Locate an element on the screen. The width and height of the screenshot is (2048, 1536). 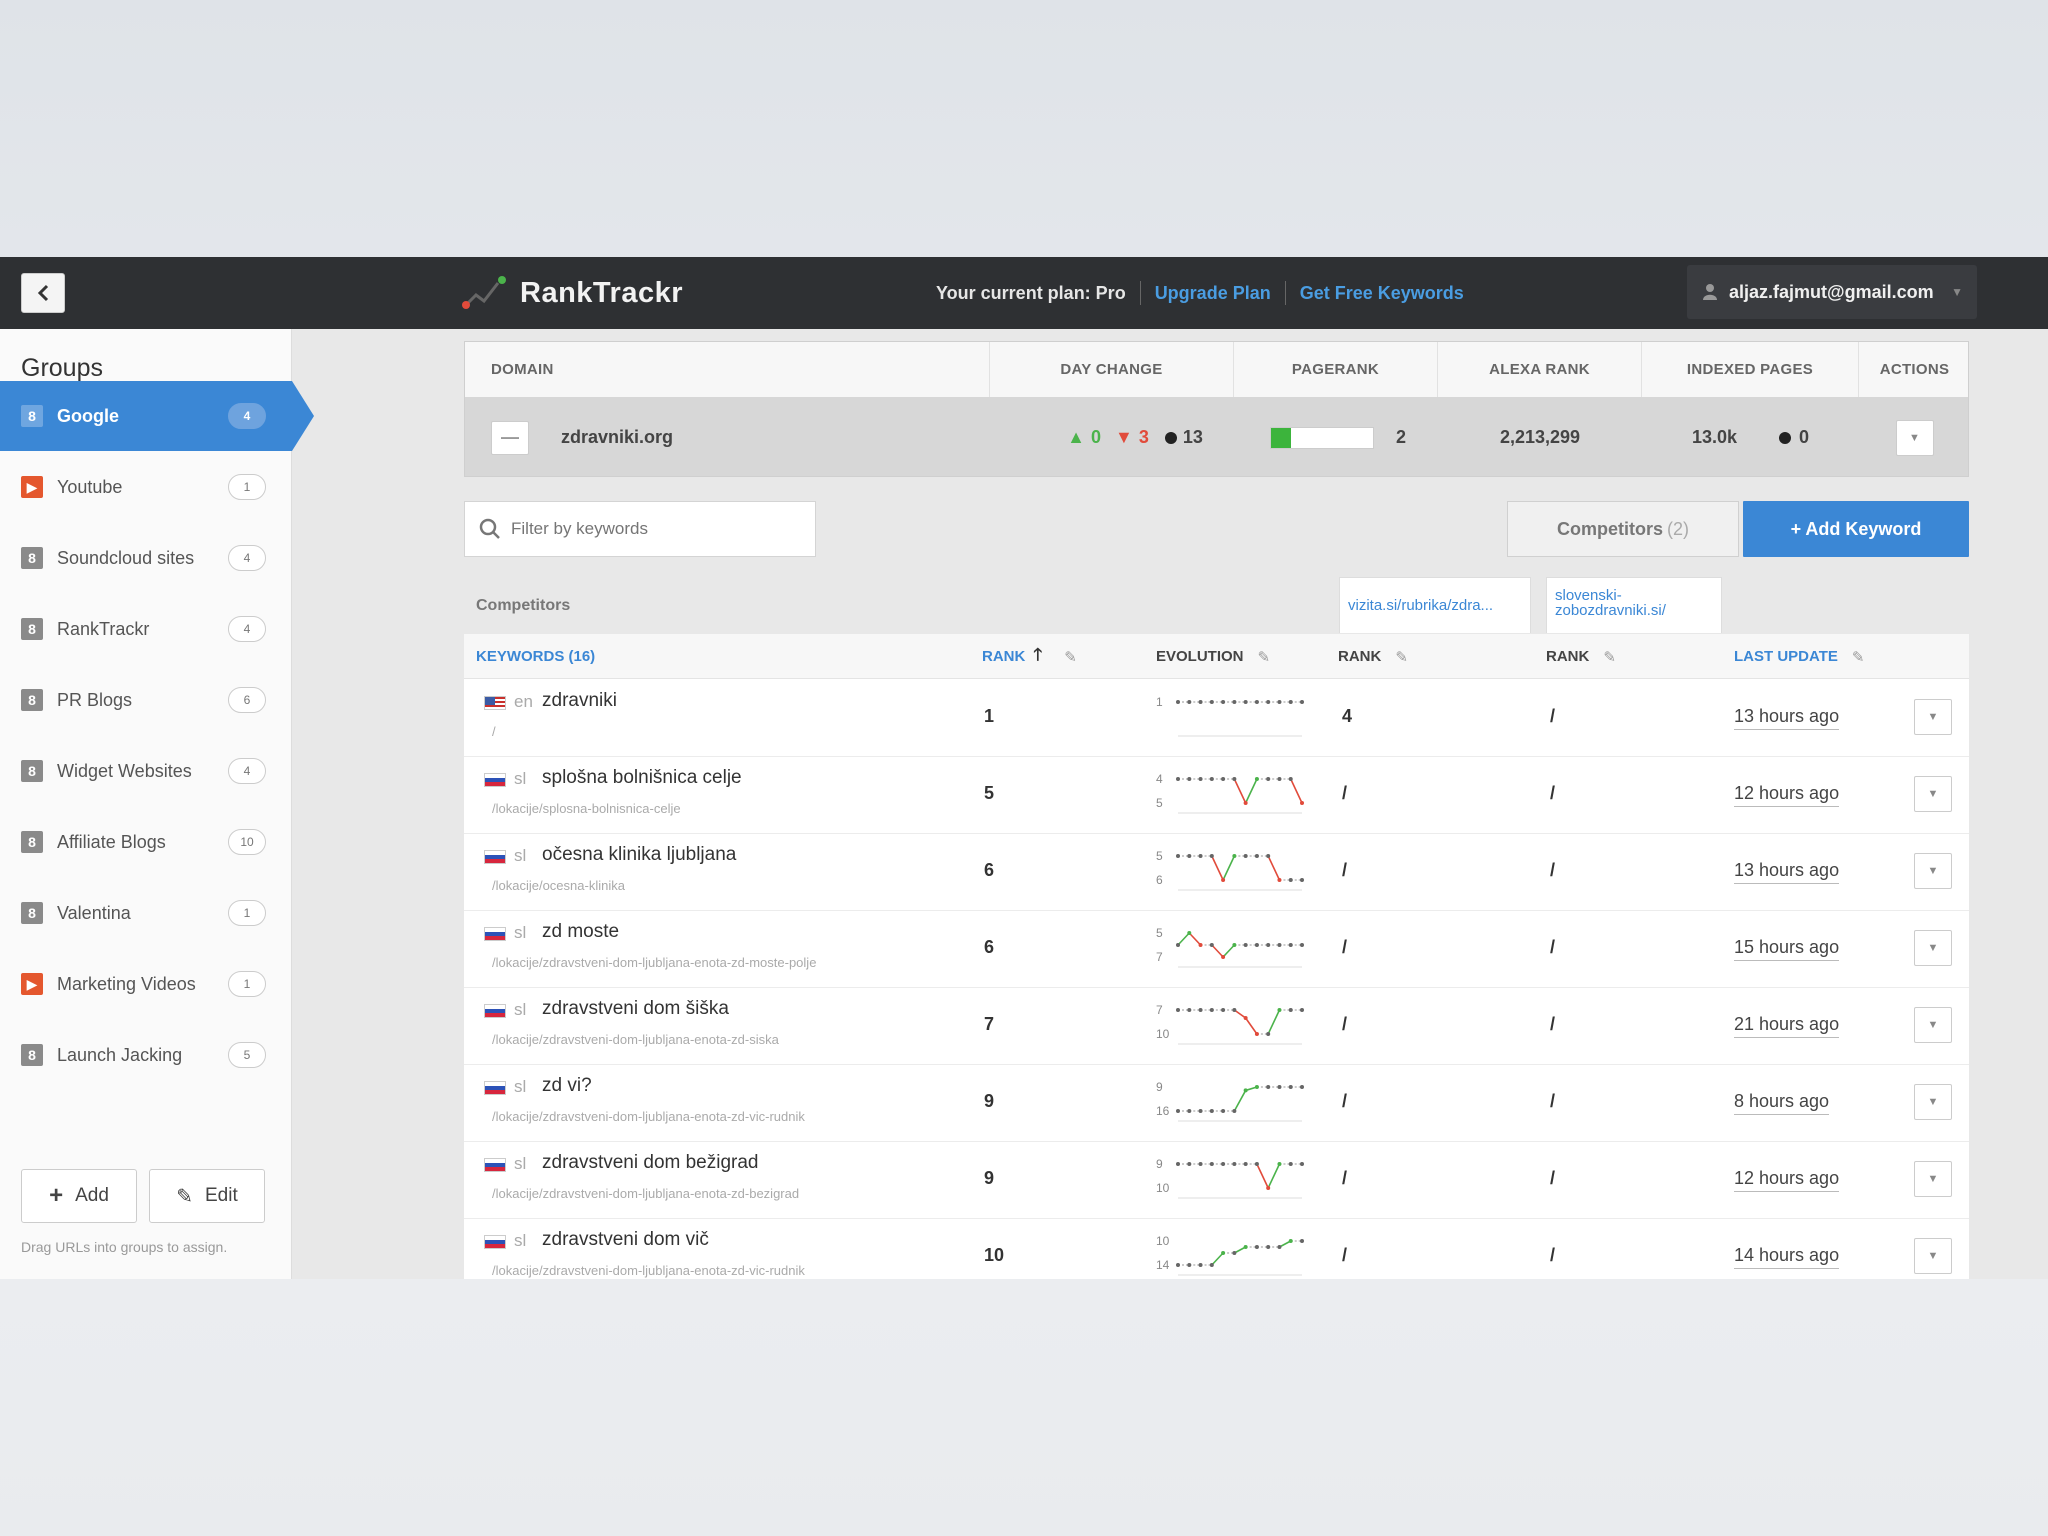
evolution-top-label: 1 is located at coordinates (1159, 702).